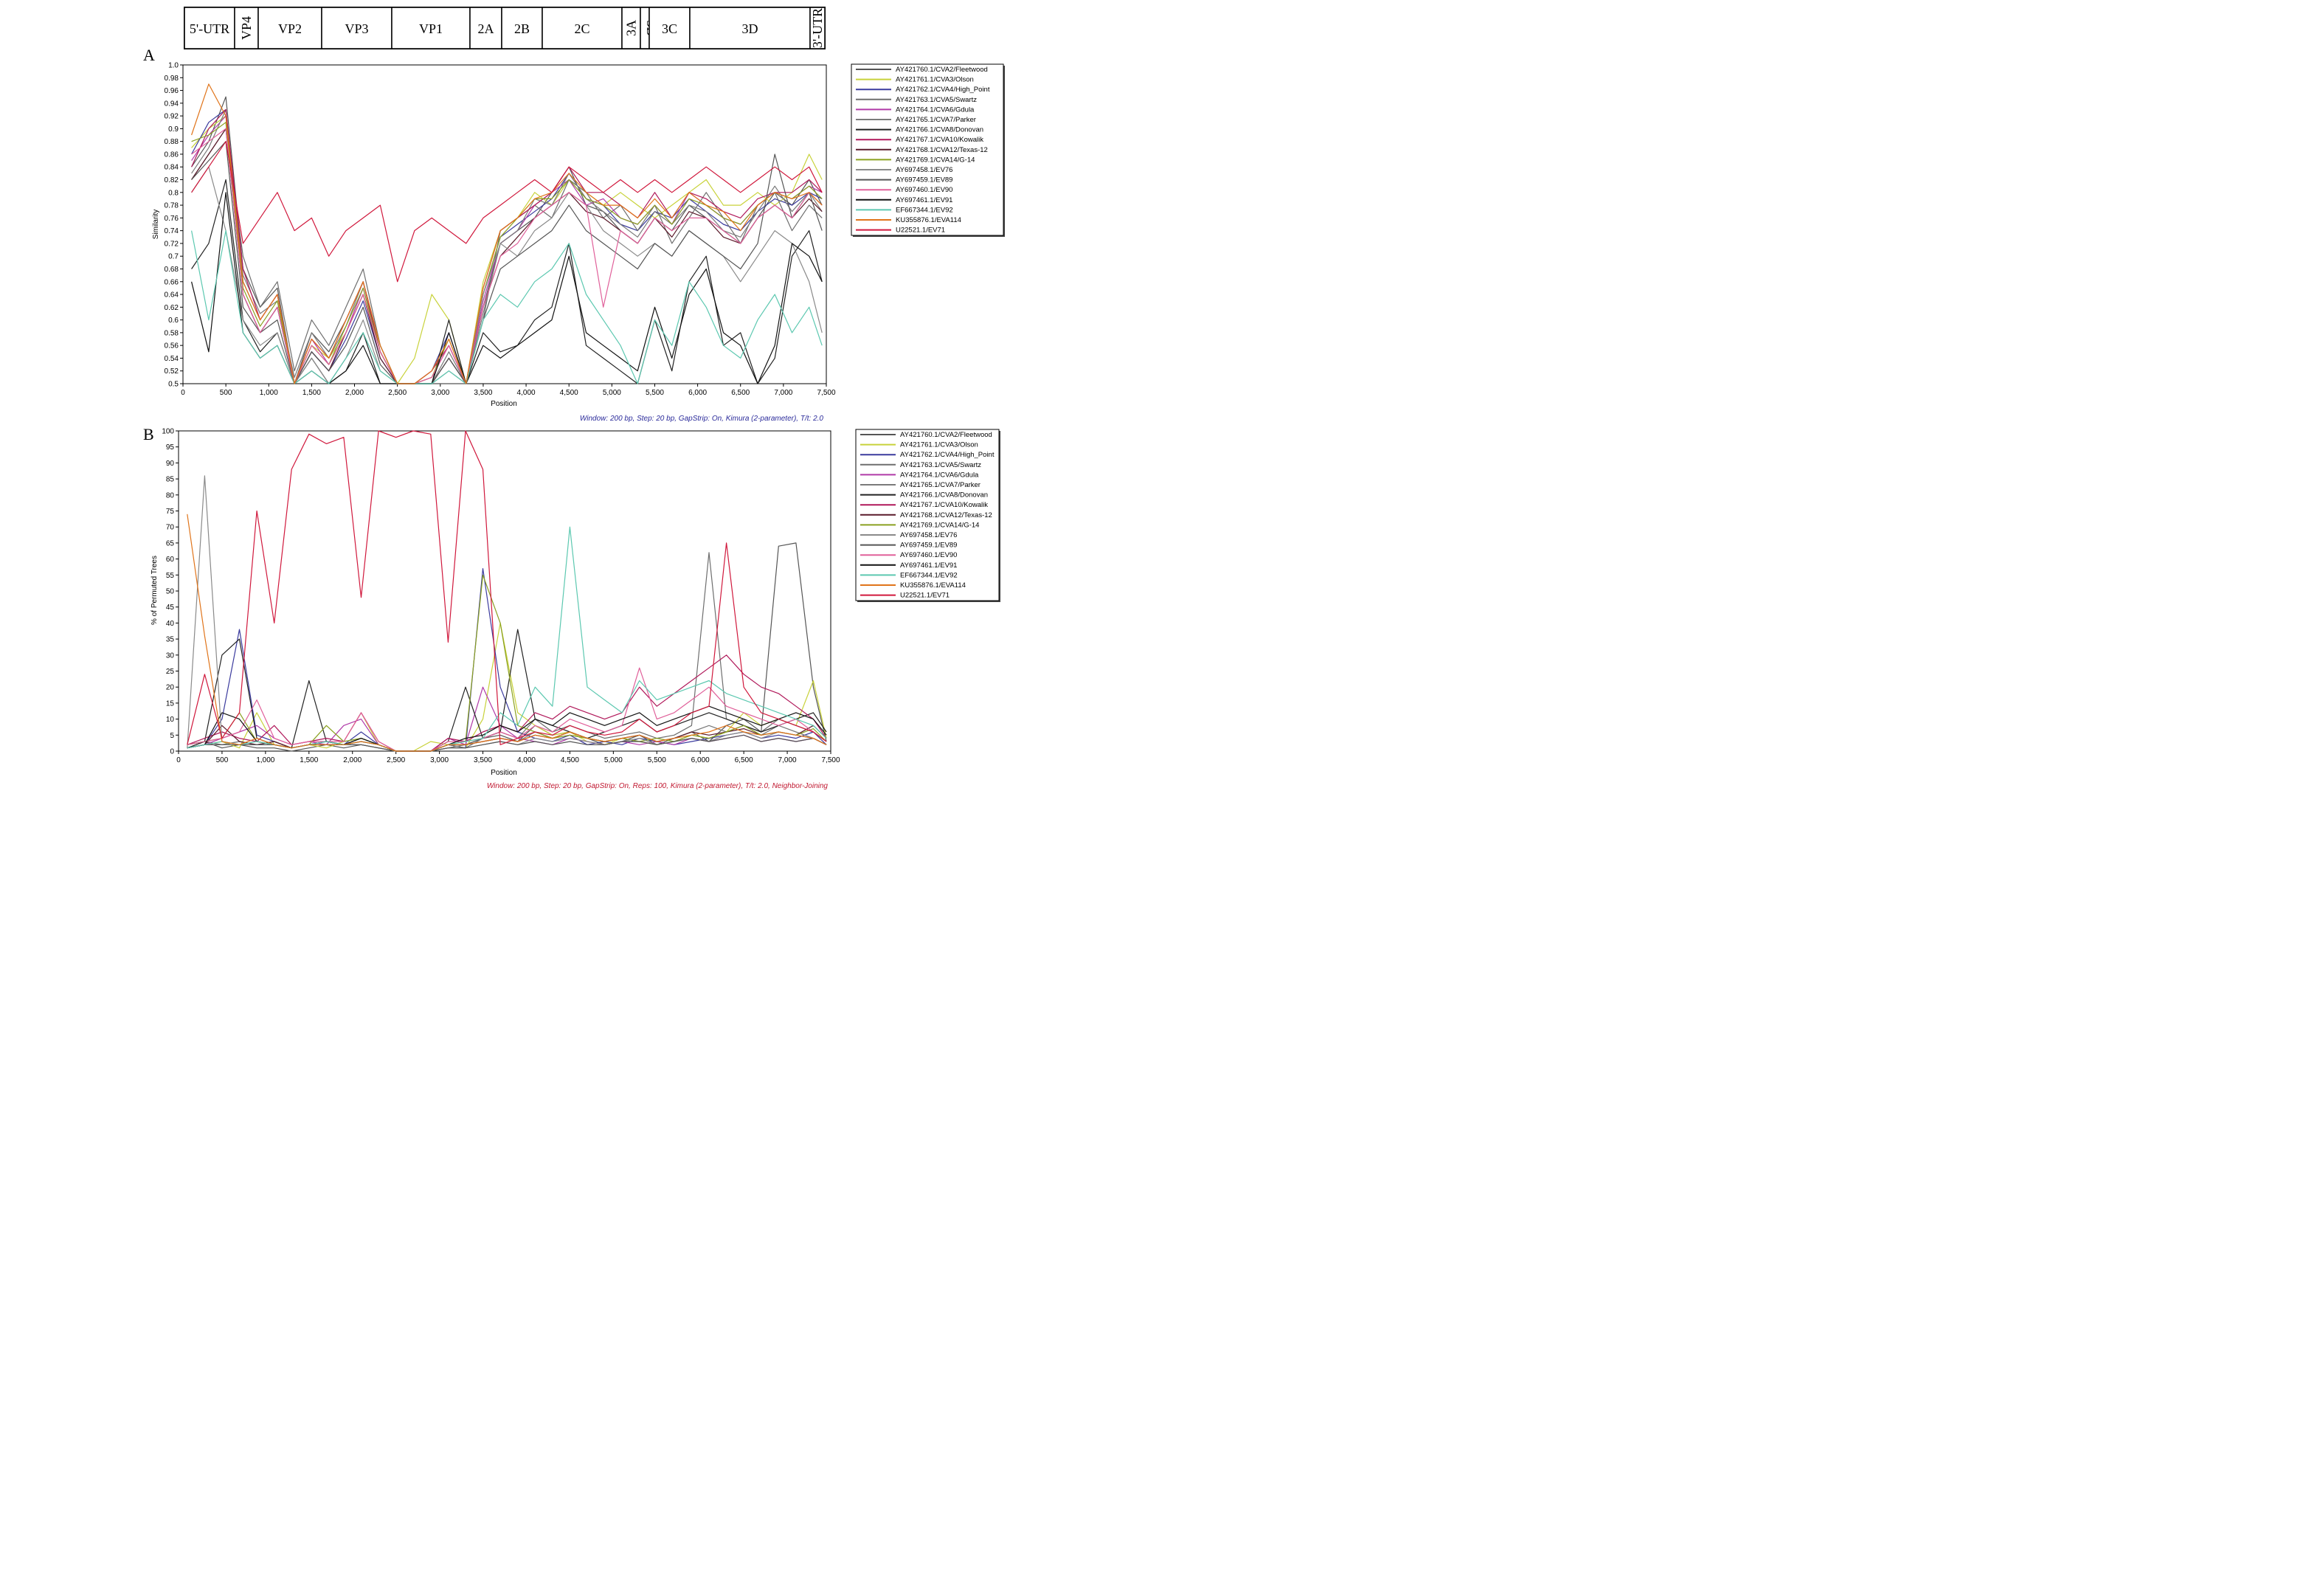 This screenshot has height=1593, width=2324. Describe the element at coordinates (172, 168) in the screenshot. I see `y-tick-label: 0.84` at that location.